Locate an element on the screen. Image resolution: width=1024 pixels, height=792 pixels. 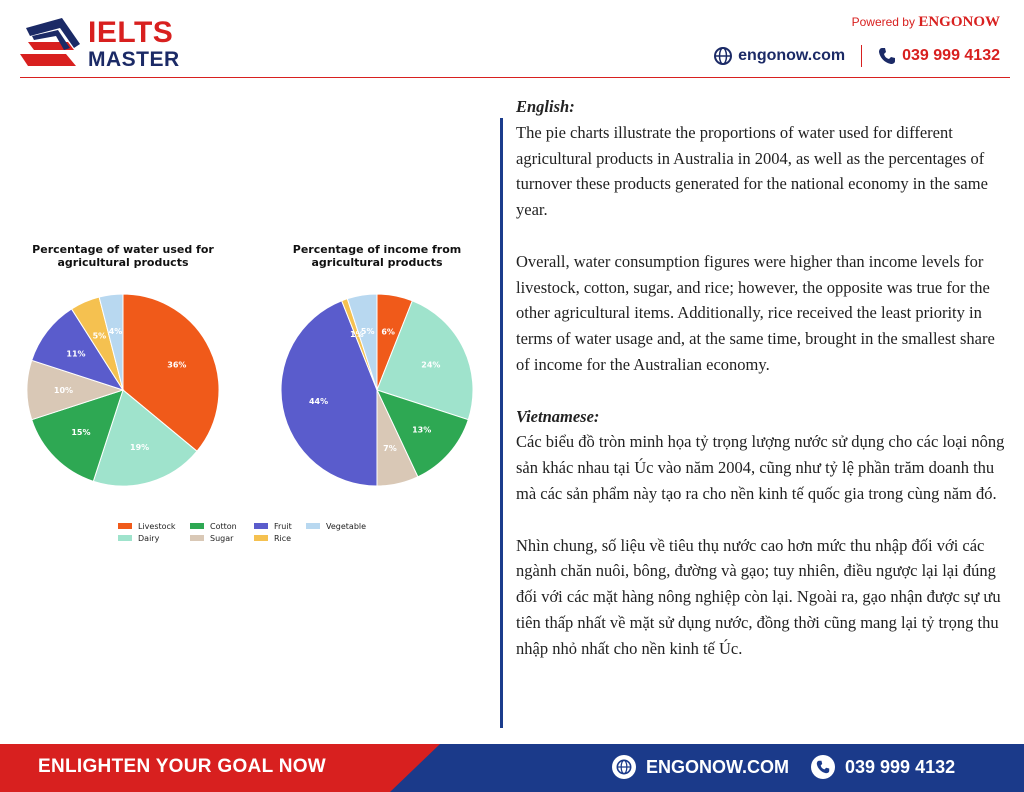
chart-1-label-sugar: 10% is located at coordinates (63, 390).